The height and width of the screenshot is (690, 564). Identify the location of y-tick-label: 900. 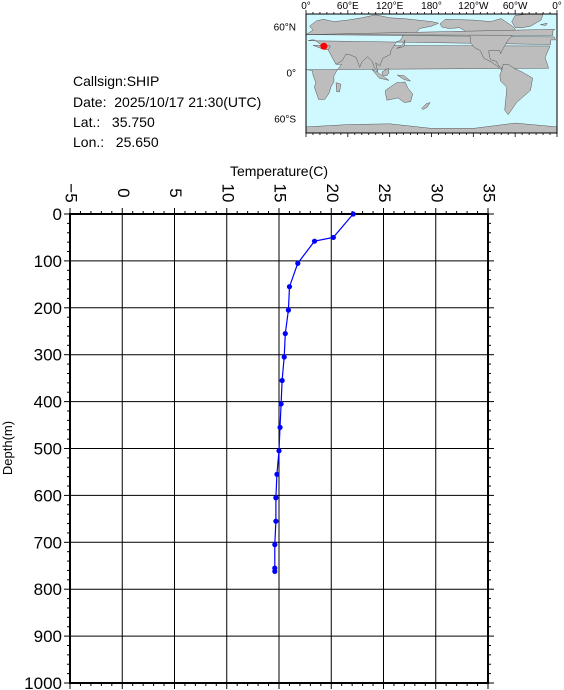
(48, 636).